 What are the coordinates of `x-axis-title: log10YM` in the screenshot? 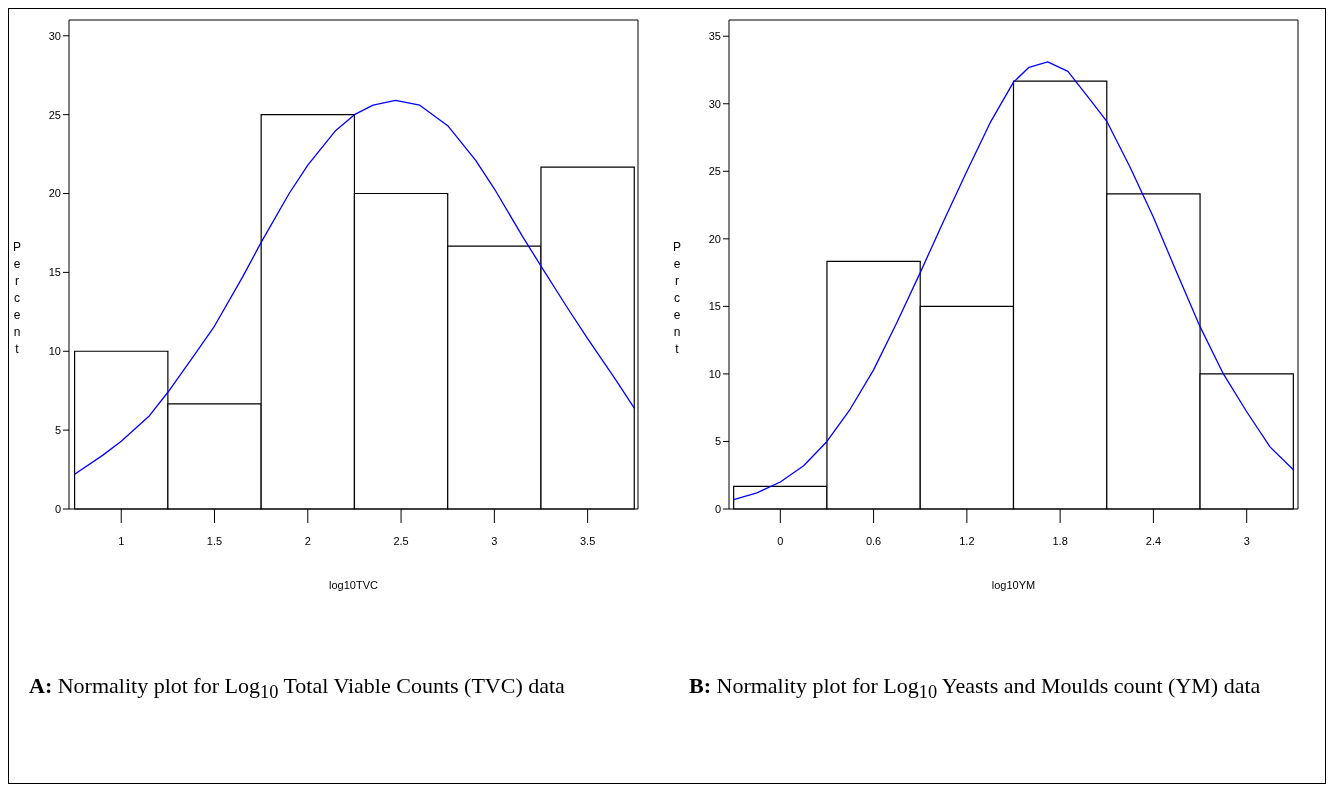 It's located at (1013, 585).